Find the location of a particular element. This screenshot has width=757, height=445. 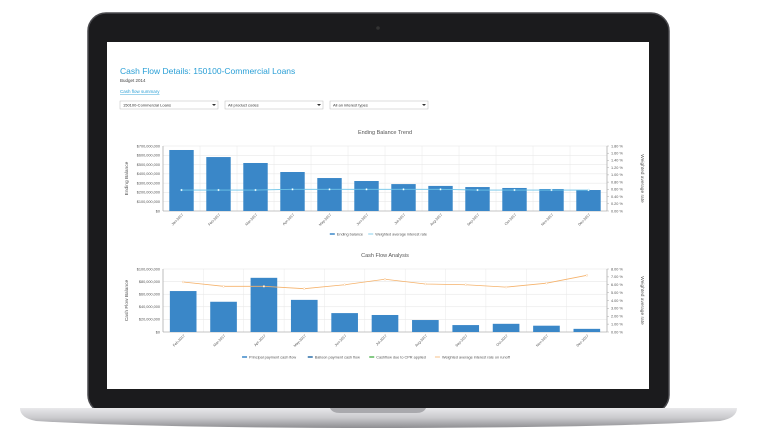

y2-tick-label: 0.80 % is located at coordinates (617, 182).